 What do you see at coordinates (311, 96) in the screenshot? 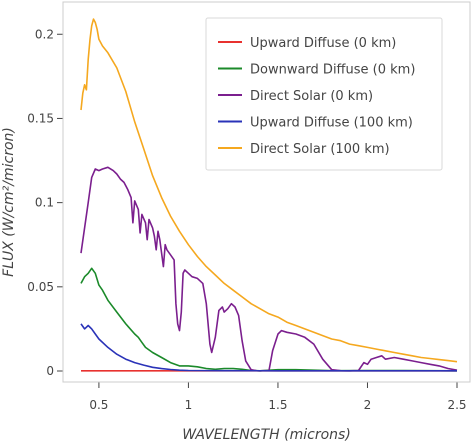
I see `legend-label: Direct Solar (0 km)` at bounding box center [311, 96].